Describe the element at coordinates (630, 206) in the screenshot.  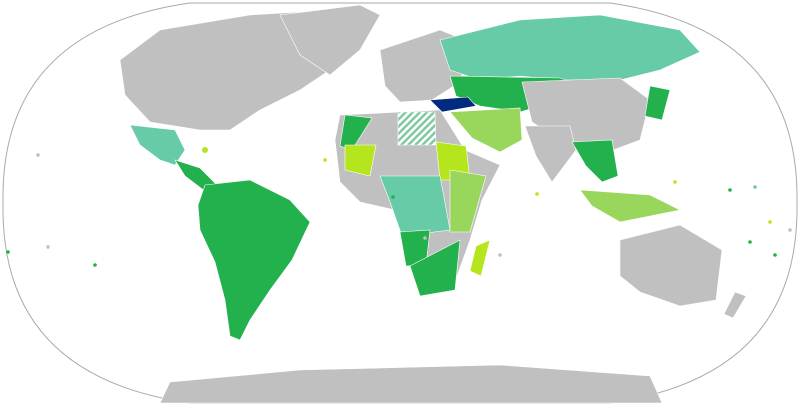
I see `region-indonesia` at that location.